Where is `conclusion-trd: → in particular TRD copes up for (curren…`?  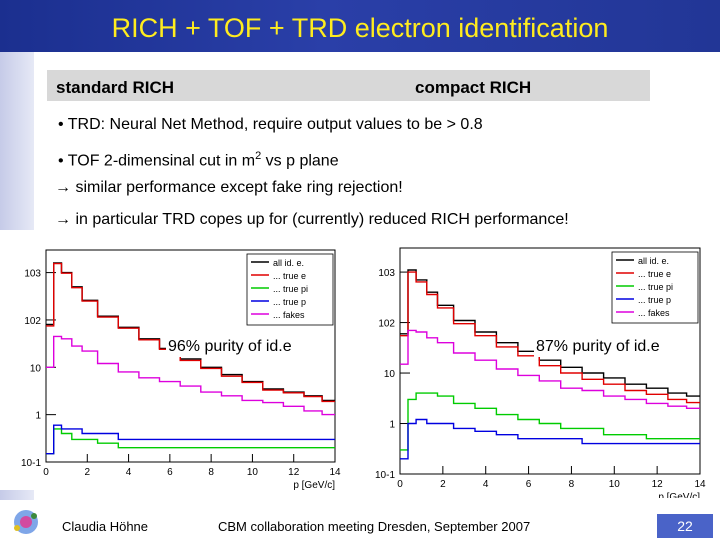 conclusion-trd: → in particular TRD copes up for (curren… is located at coordinates (312, 219).